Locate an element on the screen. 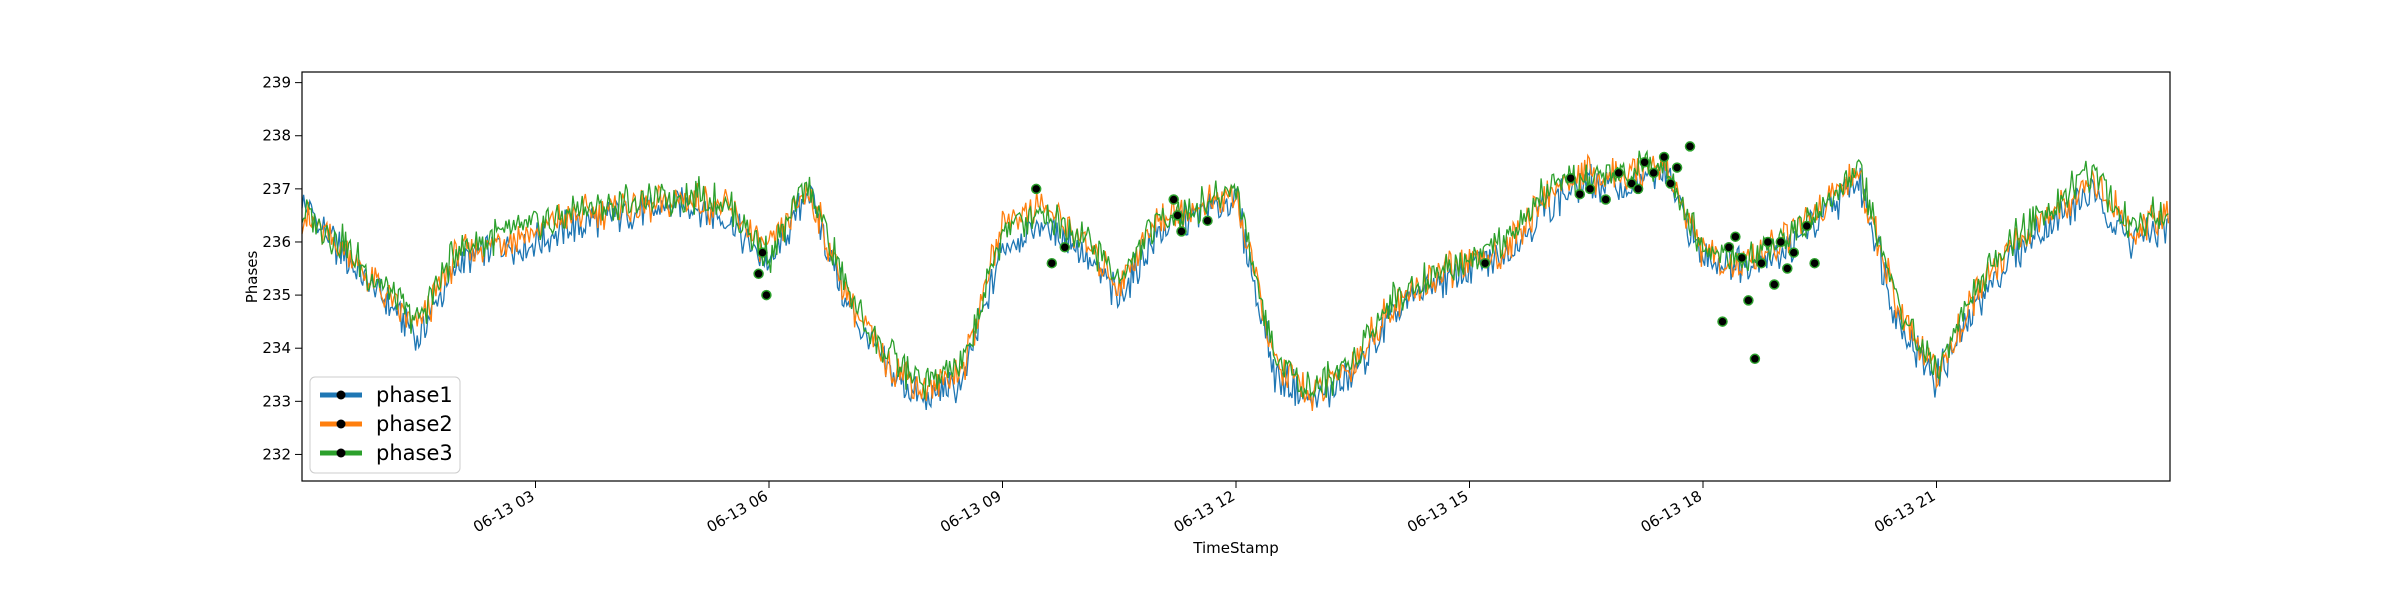 This screenshot has height=600, width=2400. legend-label-phase3: phase3 is located at coordinates (414, 453).